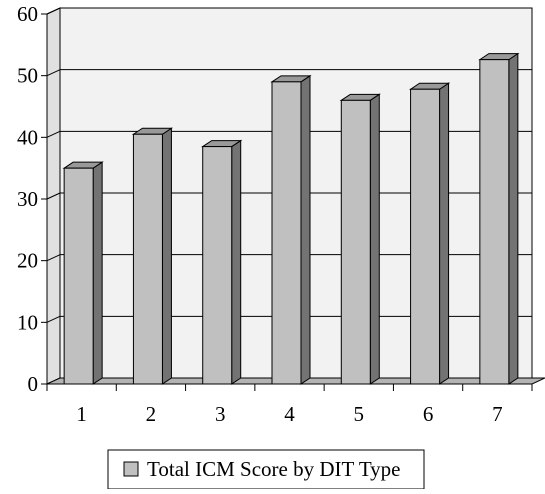 The height and width of the screenshot is (494, 545). What do you see at coordinates (151, 414) in the screenshot?
I see `x-tick-label: 2` at bounding box center [151, 414].